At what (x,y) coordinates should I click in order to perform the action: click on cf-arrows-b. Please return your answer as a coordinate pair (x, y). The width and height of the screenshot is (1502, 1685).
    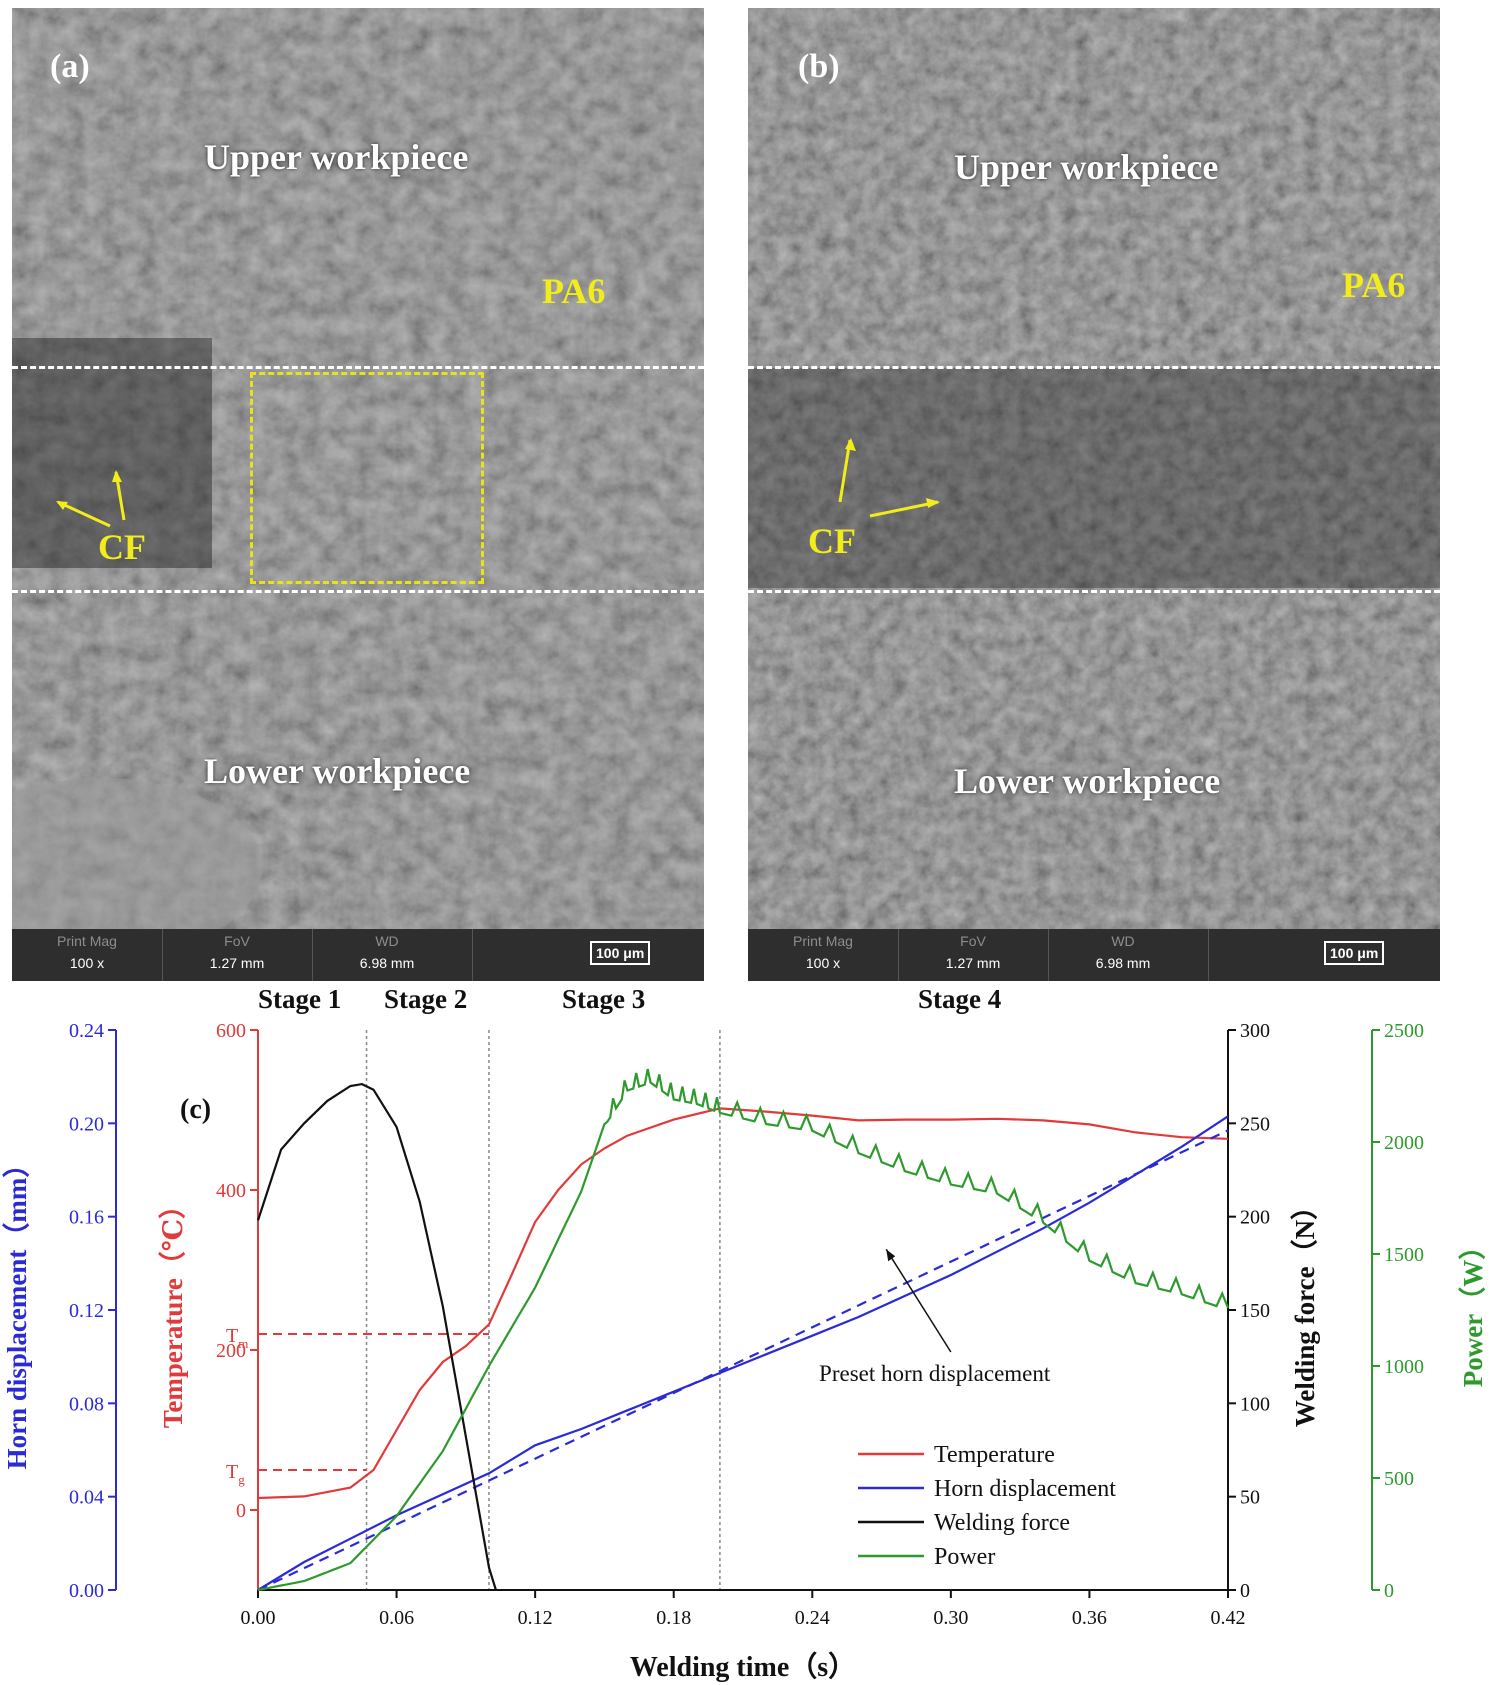
    Looking at the image, I should click on (889, 478).